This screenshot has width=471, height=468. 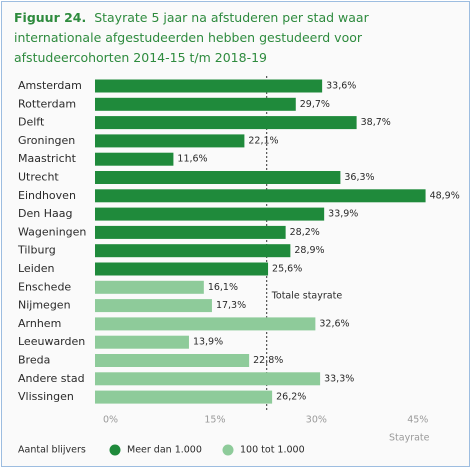 I want to click on value-label: 33,3%, so click(x=339, y=378).